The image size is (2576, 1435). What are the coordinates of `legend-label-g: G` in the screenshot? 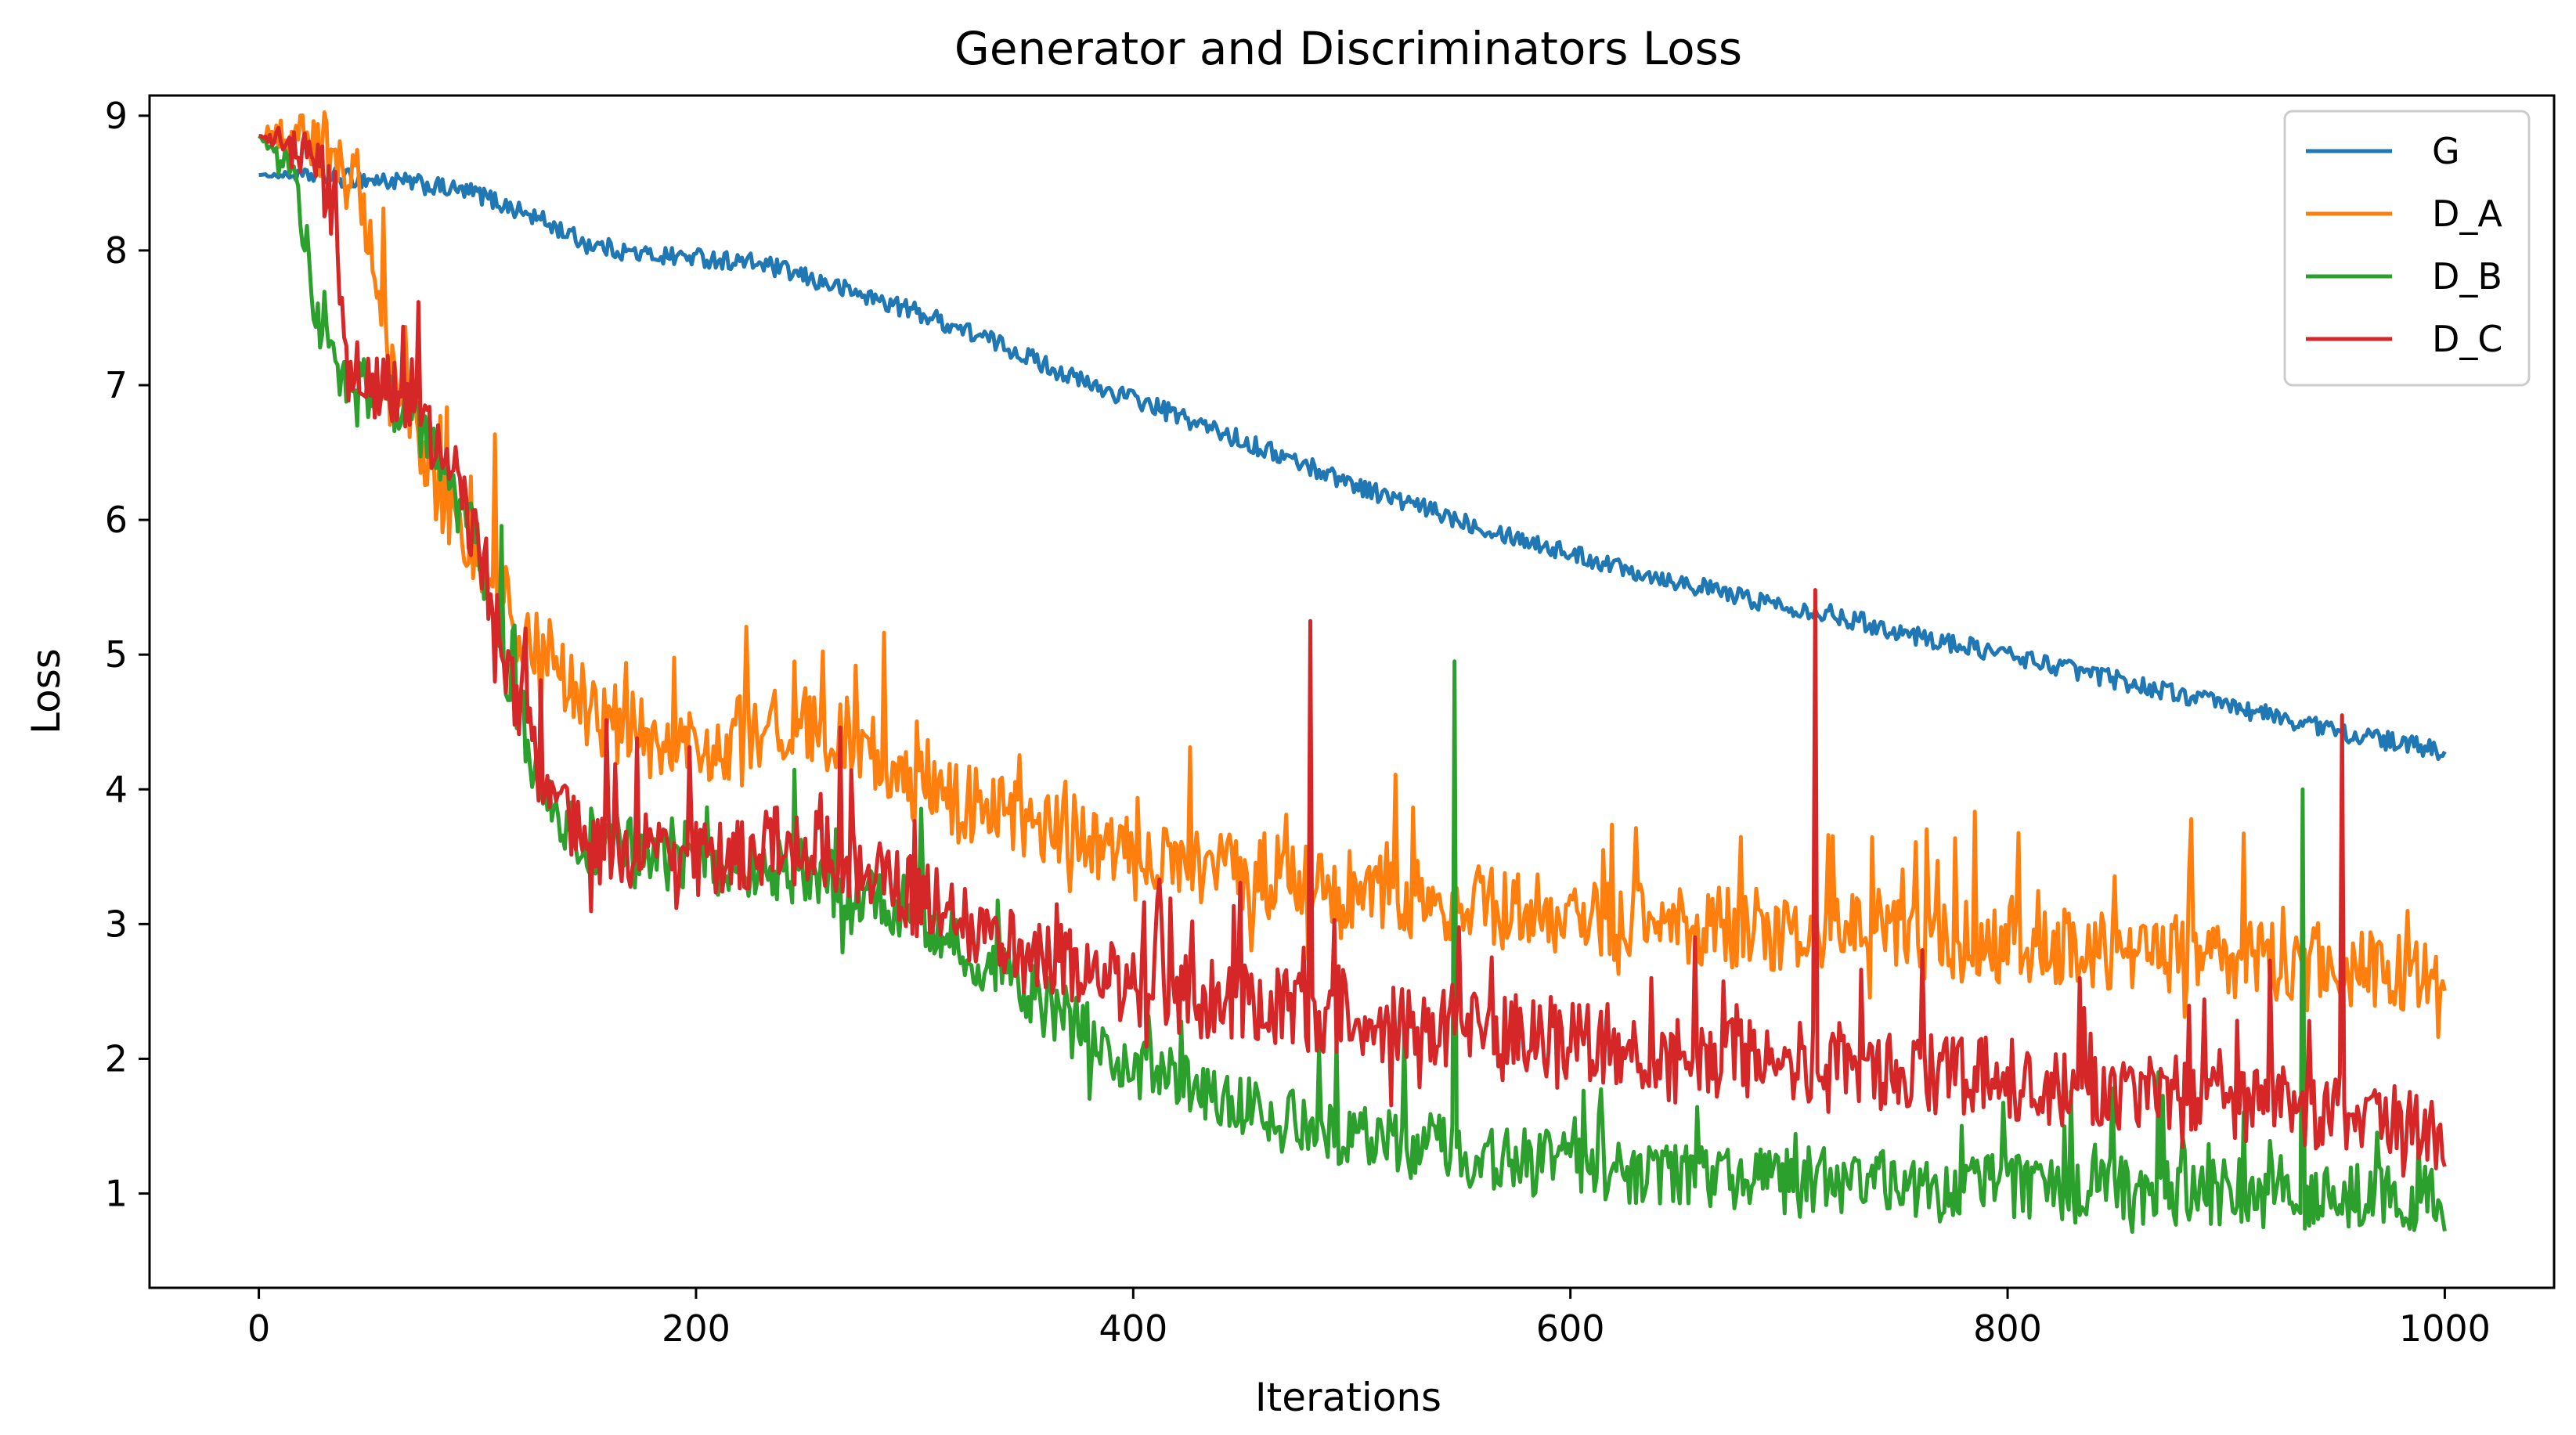 It's located at (2446, 151).